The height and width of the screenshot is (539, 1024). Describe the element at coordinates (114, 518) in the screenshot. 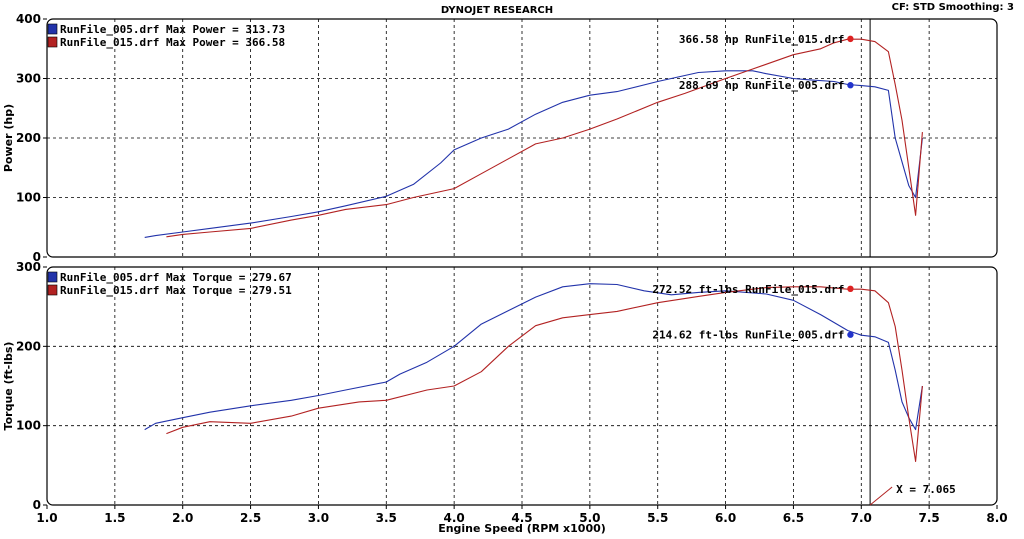

I see `x-tick-label: 1.5` at that location.